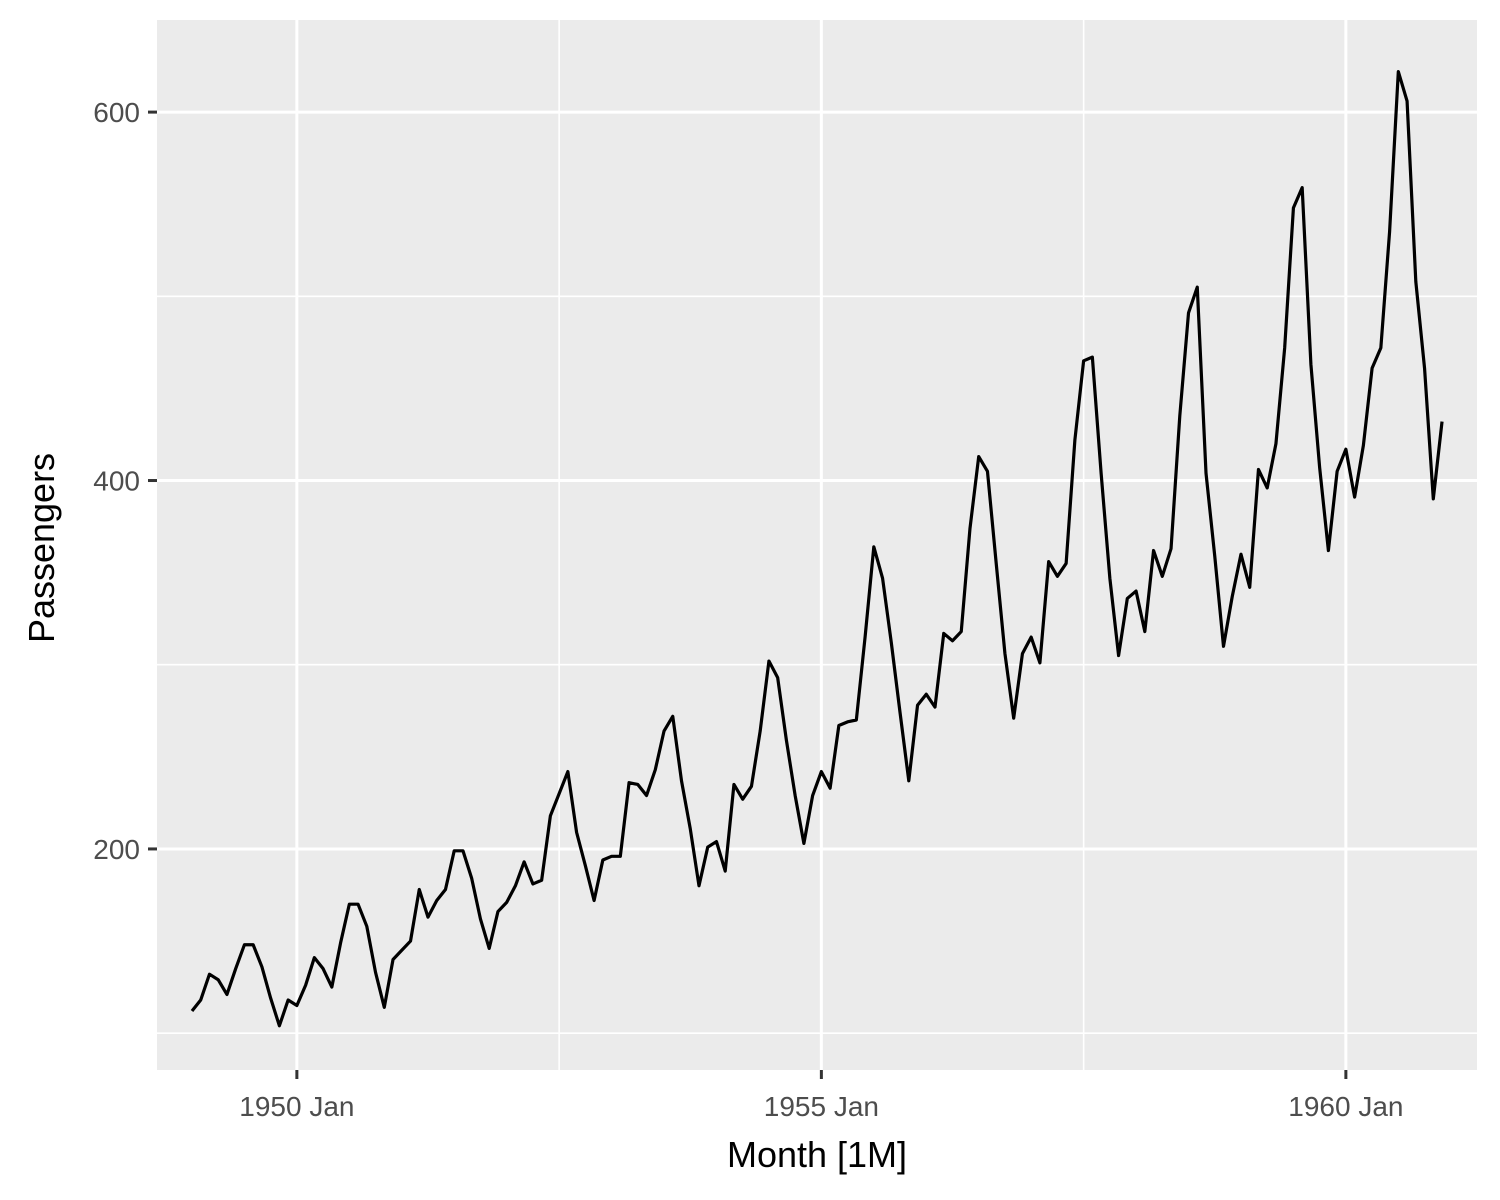  Describe the element at coordinates (821, 1106) in the screenshot. I see `x-tick-label-1: 1955 Jan` at that location.